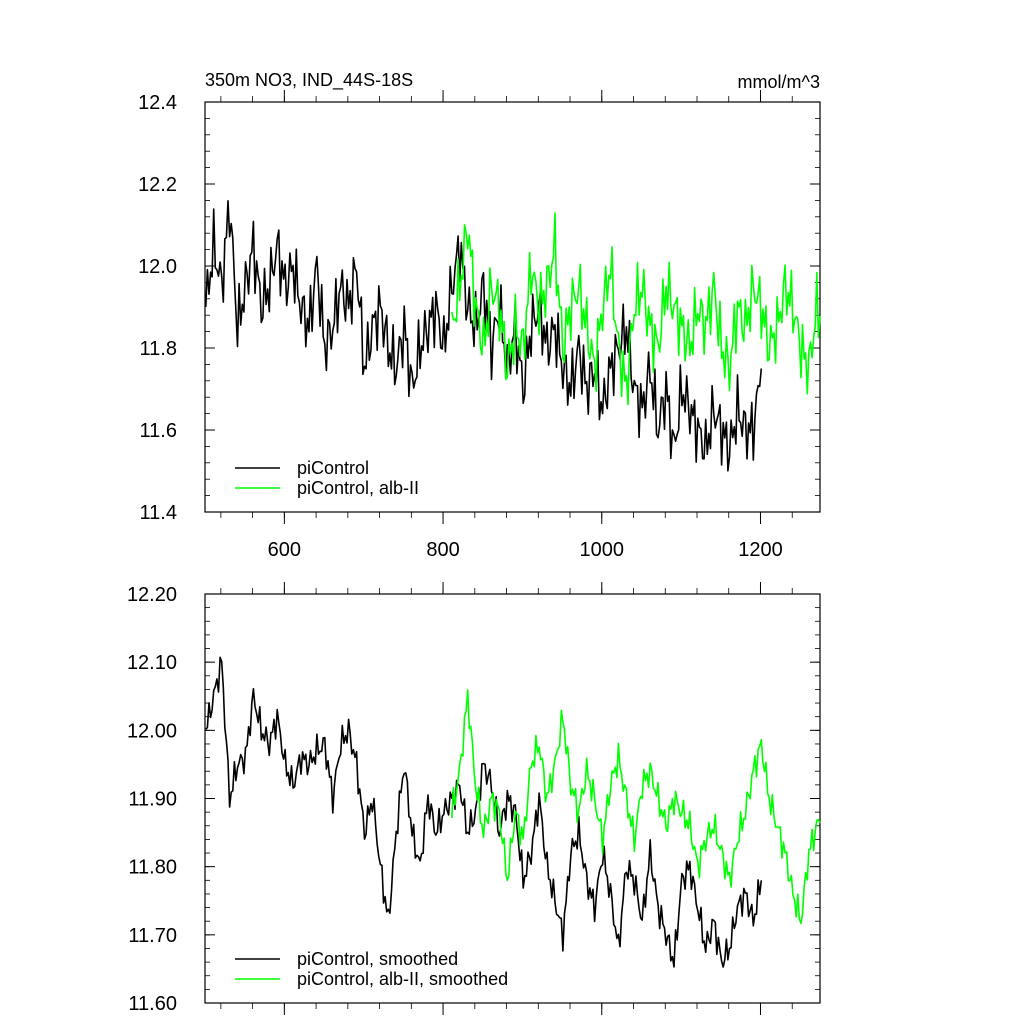 This screenshot has width=1024, height=1024. Describe the element at coordinates (402, 979) in the screenshot. I see `legend-label: piControl, alb-II, smoothed` at that location.